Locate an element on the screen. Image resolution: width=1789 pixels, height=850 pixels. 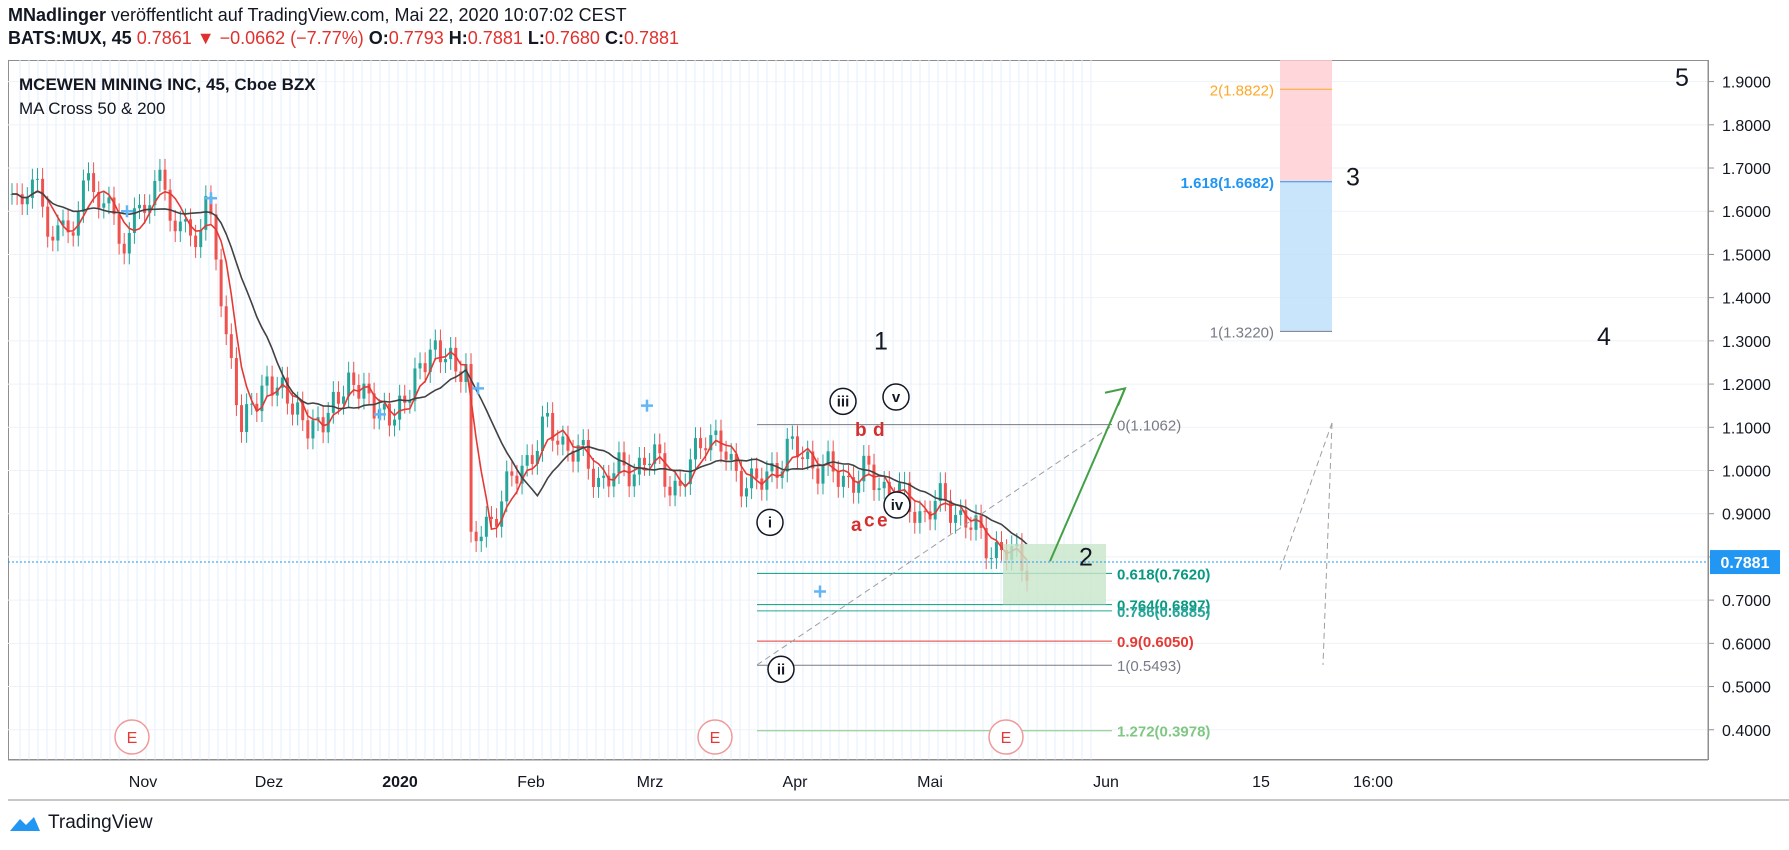
legend-indicator: MA Cross 50 & 200 is located at coordinates (92, 108).